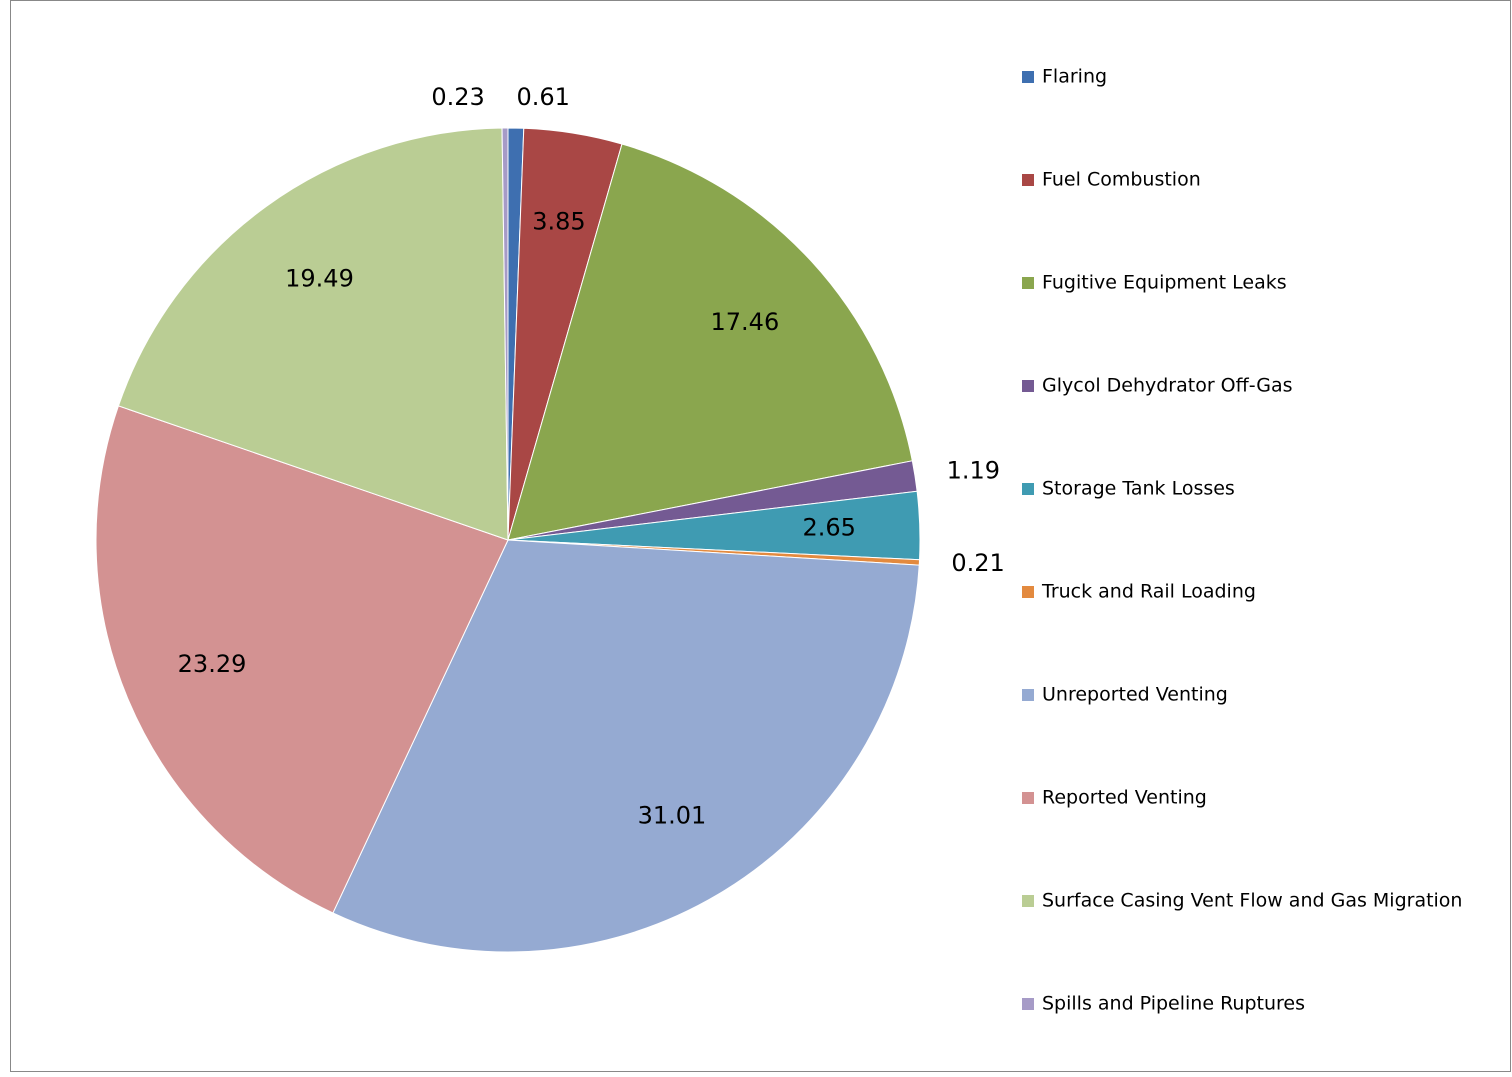  What do you see at coordinates (977, 563) in the screenshot?
I see `data-label: 0.21` at bounding box center [977, 563].